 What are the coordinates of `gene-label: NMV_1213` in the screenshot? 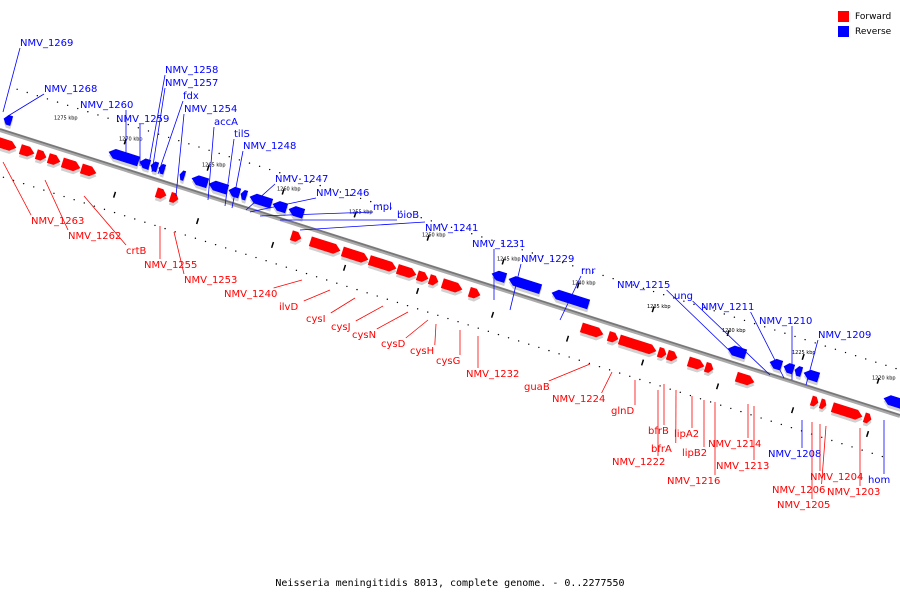 It's located at (742, 466).